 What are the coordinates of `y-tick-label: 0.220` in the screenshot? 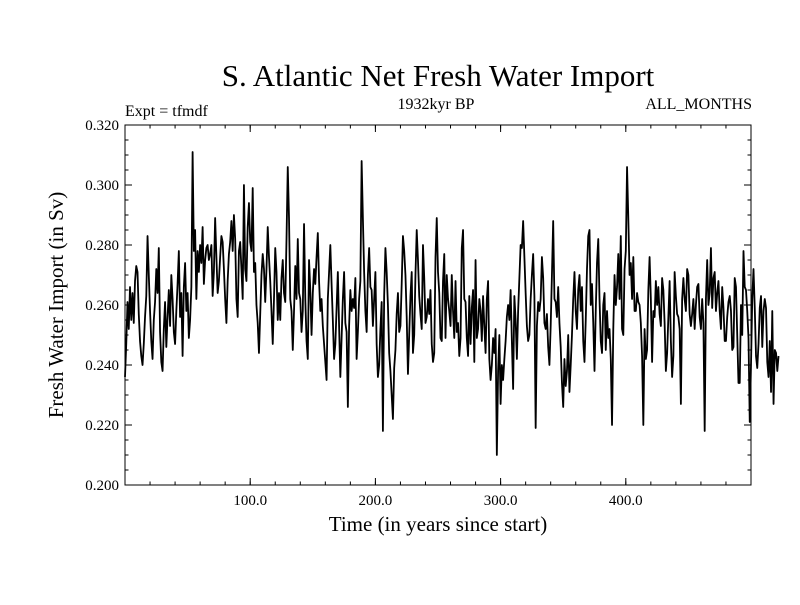 It's located at (102, 426).